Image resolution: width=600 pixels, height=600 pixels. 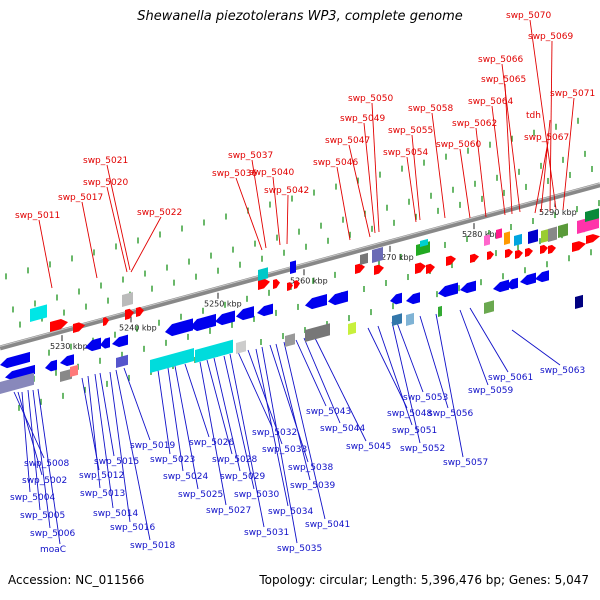 What do you see at coordinates (228, 511) in the screenshot?
I see `bottom-gene-label: swp_5027` at bounding box center [228, 511].